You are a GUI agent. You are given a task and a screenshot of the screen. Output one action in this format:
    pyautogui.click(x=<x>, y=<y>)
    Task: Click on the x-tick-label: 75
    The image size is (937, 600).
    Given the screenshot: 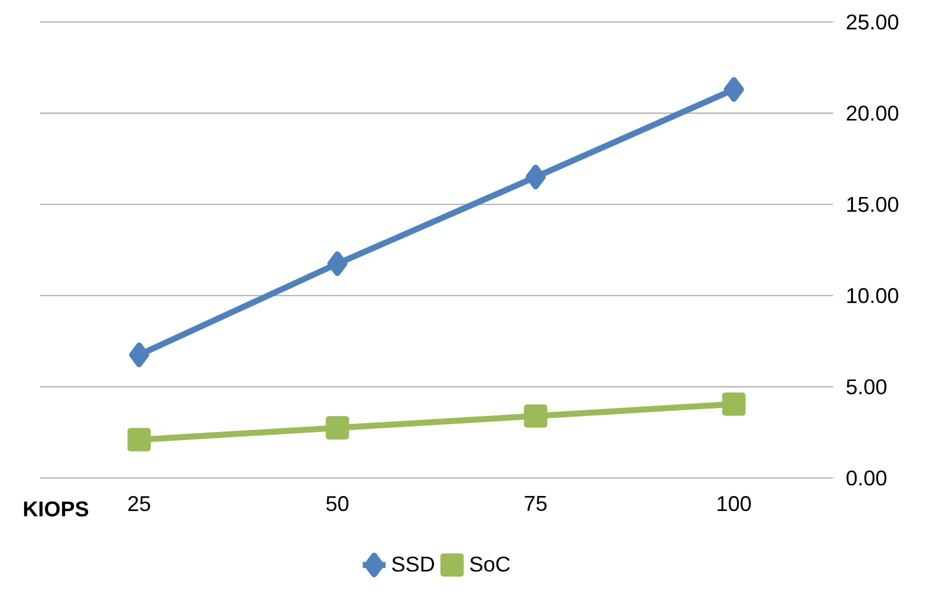 What is the action you would take?
    pyautogui.click(x=535, y=503)
    